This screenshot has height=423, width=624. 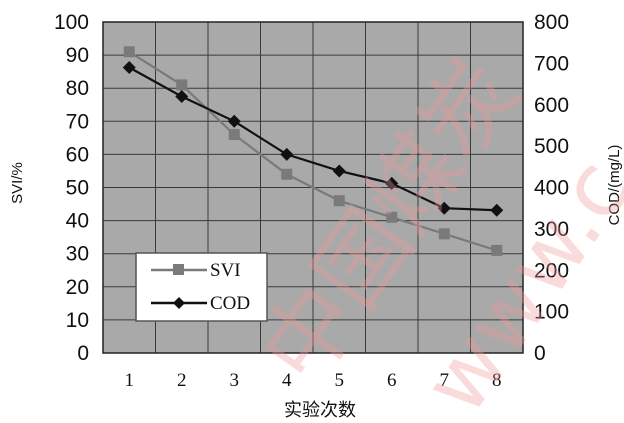 What do you see at coordinates (77, 221) in the screenshot?
I see `y-tick-left-label: 40` at bounding box center [77, 221].